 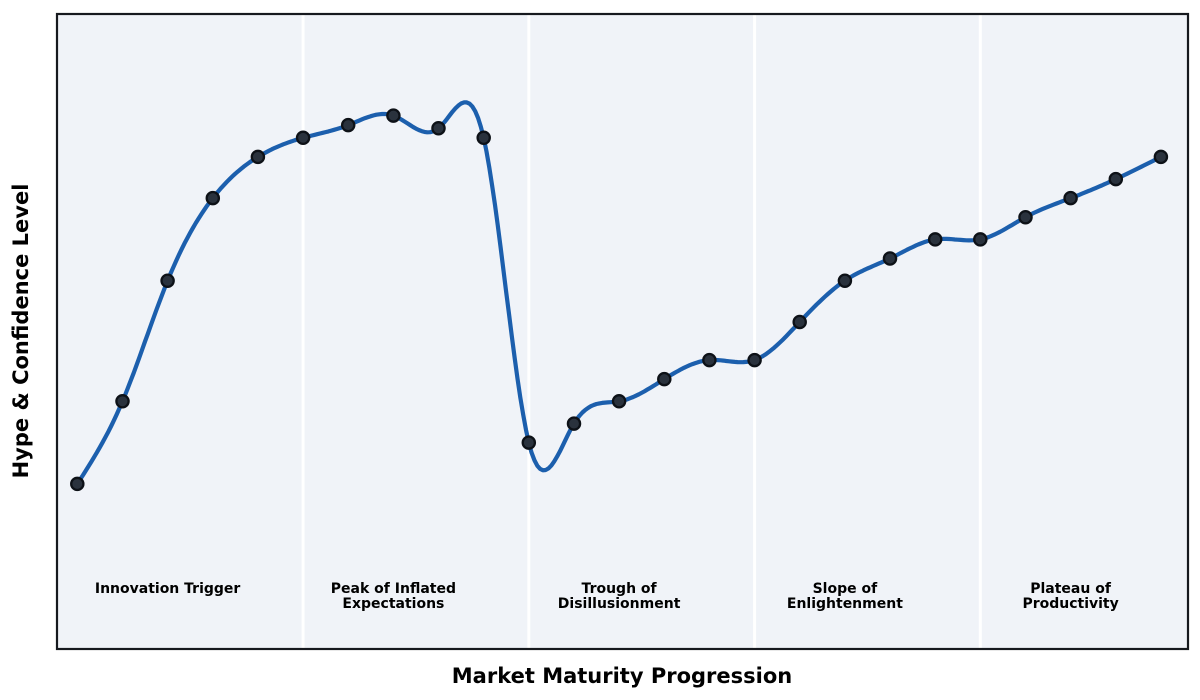 What do you see at coordinates (167, 589) in the screenshot?
I see `phase-label-innovation-trigger: Innovation Trigger` at bounding box center [167, 589].